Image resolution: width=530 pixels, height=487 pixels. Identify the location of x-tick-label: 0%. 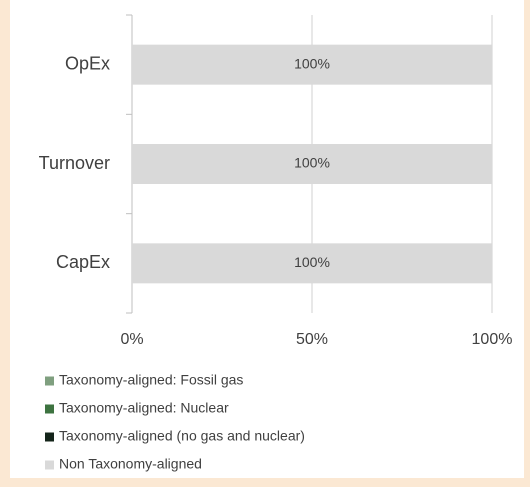
(131, 339).